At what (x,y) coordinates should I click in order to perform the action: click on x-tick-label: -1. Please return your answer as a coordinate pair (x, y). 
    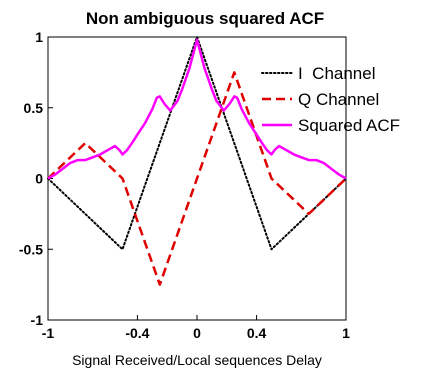
    Looking at the image, I should click on (48, 333).